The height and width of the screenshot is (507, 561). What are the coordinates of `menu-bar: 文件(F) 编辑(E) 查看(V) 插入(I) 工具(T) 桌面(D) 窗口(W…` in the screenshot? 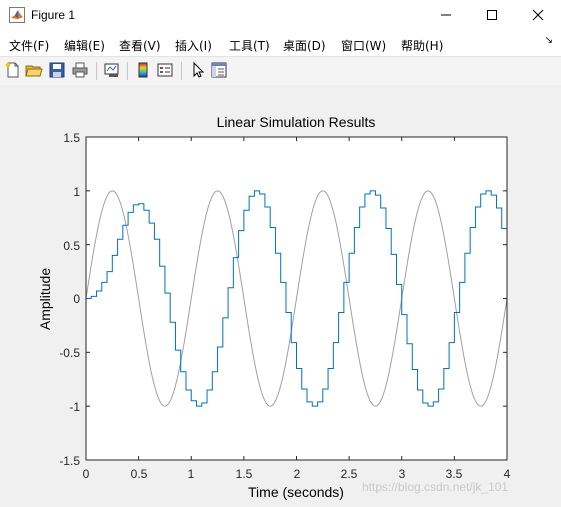 It's located at (280, 44).